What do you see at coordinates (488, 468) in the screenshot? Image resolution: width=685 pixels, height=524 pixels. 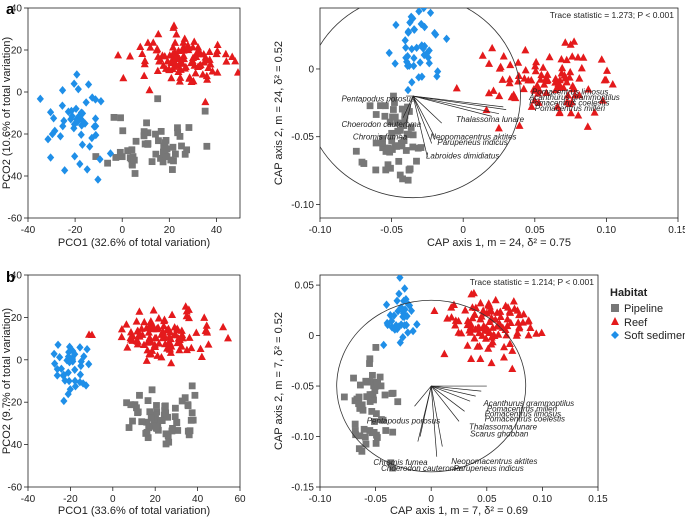 I see `species-label: Parupeneus indicus` at bounding box center [488, 468].